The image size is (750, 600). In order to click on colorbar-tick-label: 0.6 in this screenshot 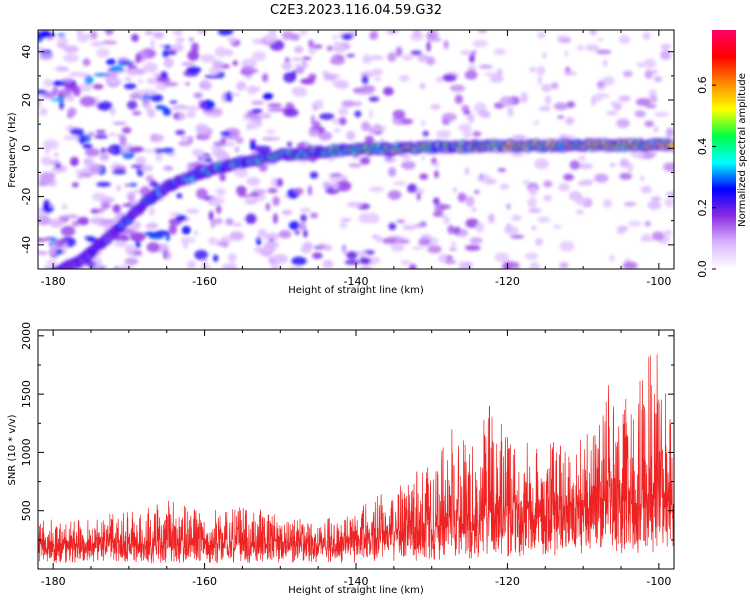, I will do `click(702, 85)`.